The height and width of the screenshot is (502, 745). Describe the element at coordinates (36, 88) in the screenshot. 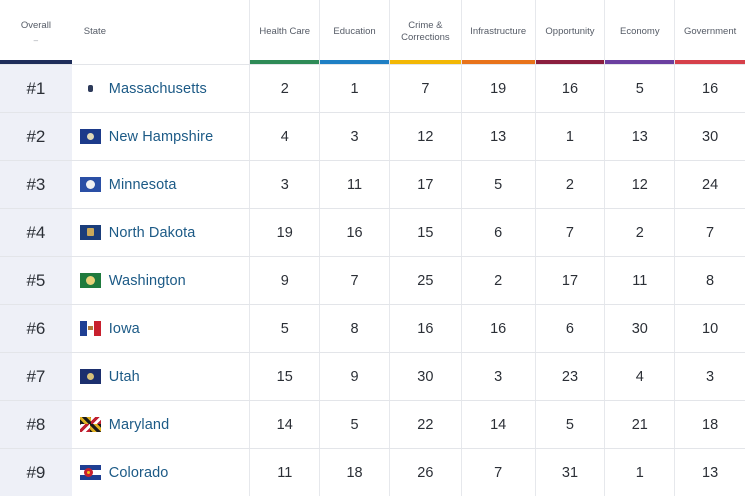

I see `overall-rank: #1` at that location.